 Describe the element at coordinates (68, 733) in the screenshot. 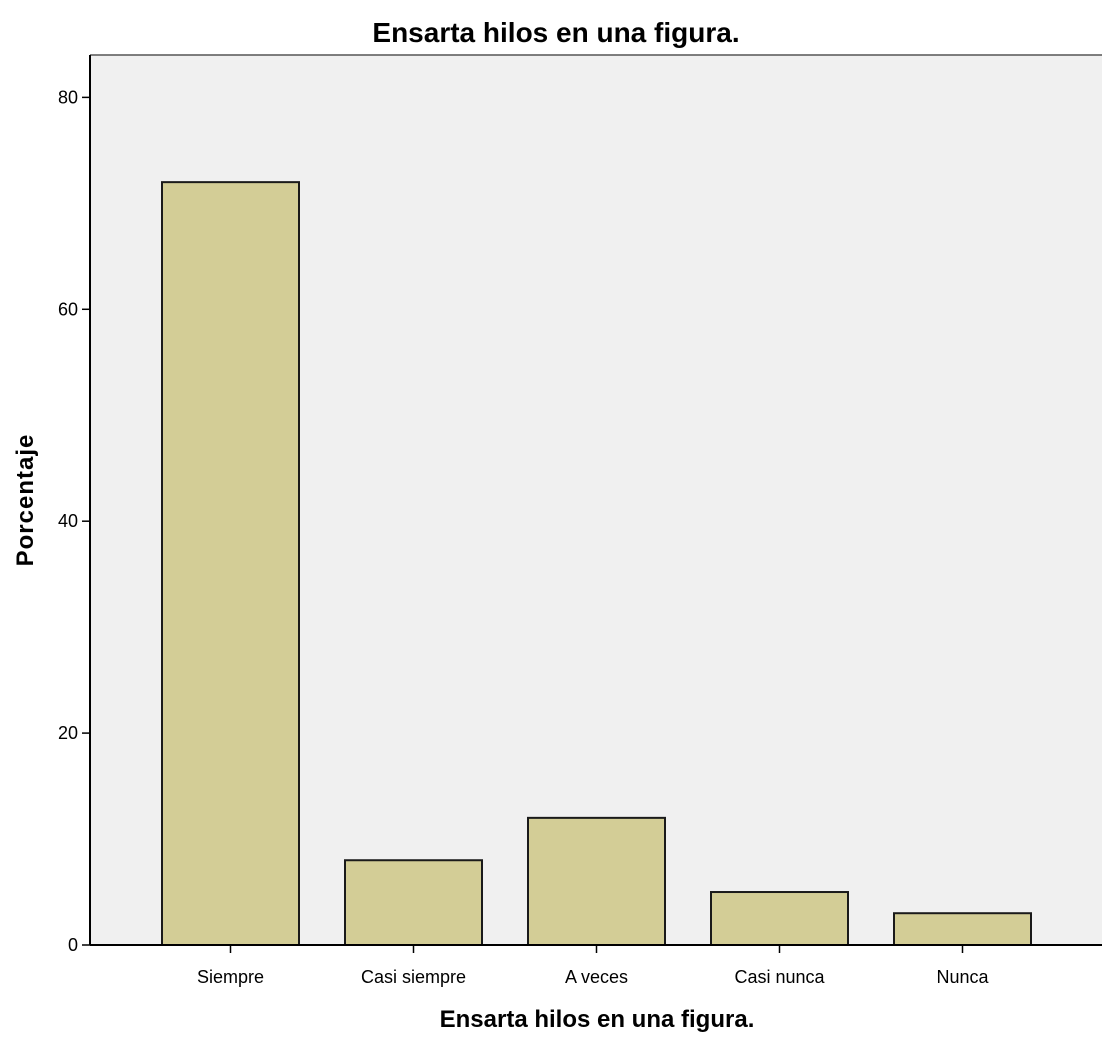

I see `y-tick-label: 20` at that location.